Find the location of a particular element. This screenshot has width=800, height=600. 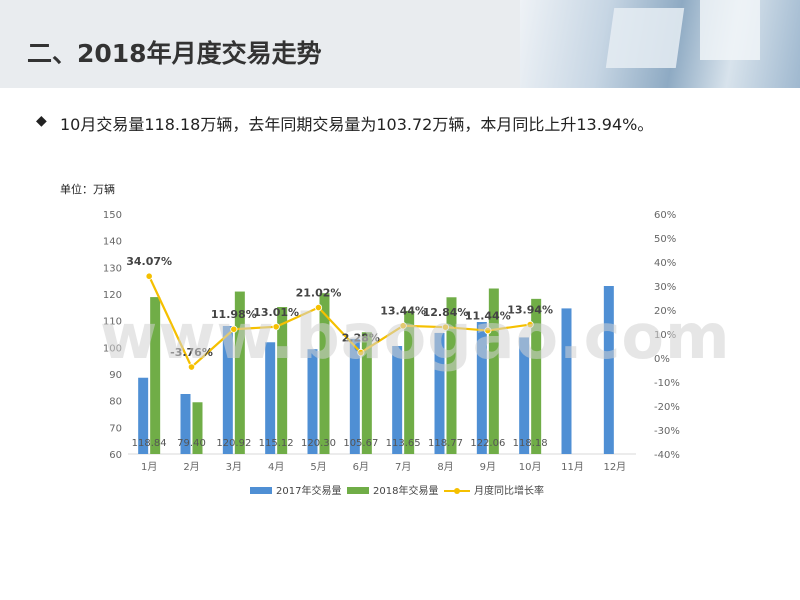

slide-header: 二、2018年月度交易走势 is located at coordinates (400, 44).